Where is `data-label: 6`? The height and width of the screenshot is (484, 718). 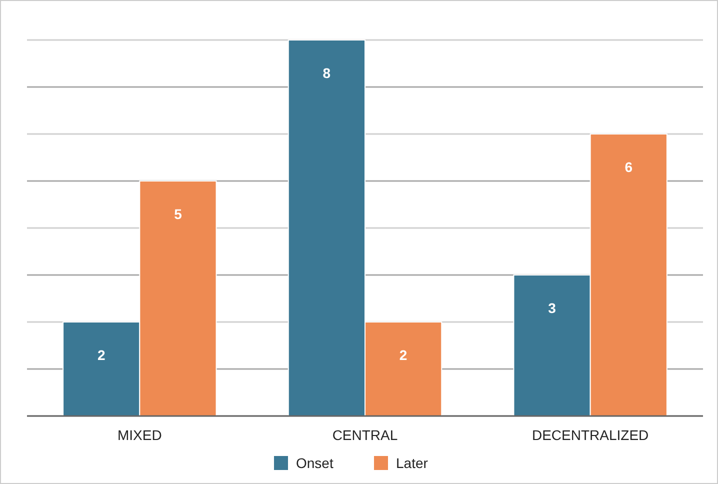 data-label: 6 is located at coordinates (628, 167).